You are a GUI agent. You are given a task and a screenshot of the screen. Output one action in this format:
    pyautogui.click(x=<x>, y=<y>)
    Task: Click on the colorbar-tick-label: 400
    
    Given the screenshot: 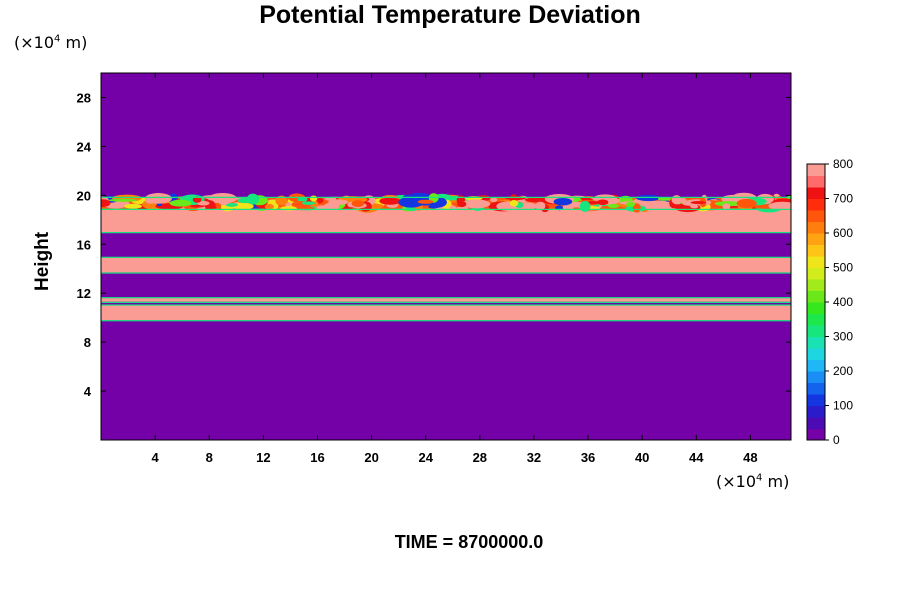 What is the action you would take?
    pyautogui.click(x=843, y=302)
    